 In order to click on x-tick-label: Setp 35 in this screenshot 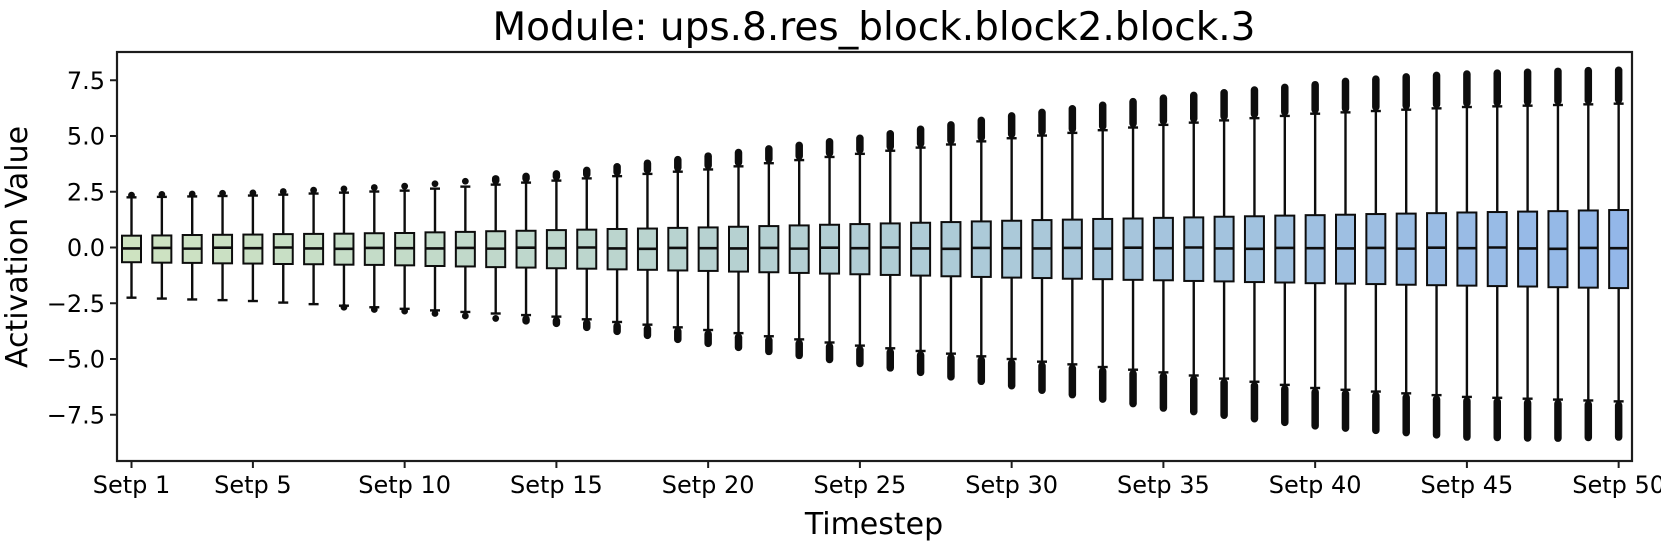, I will do `click(1163, 485)`.